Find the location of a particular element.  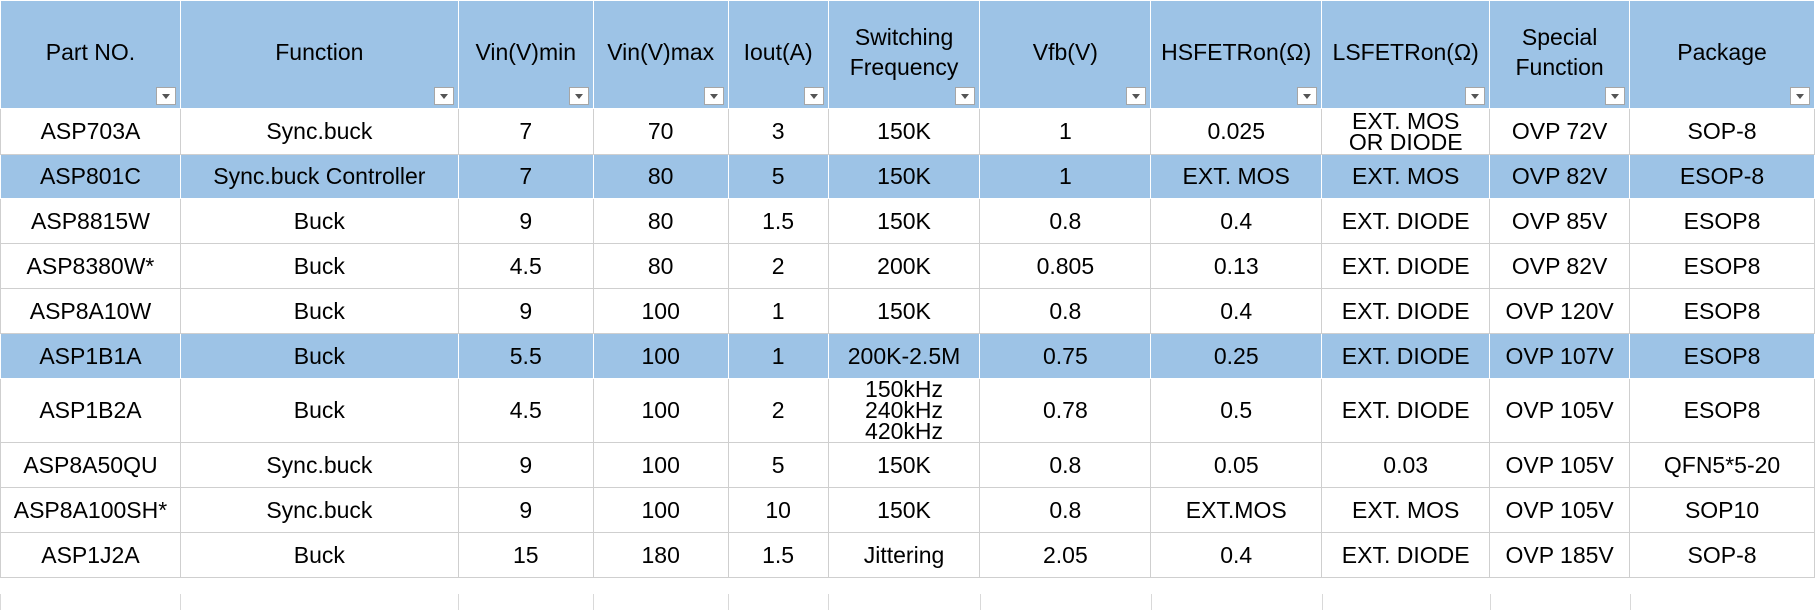

column-header-part-no: Part NO. is located at coordinates (90, 54).